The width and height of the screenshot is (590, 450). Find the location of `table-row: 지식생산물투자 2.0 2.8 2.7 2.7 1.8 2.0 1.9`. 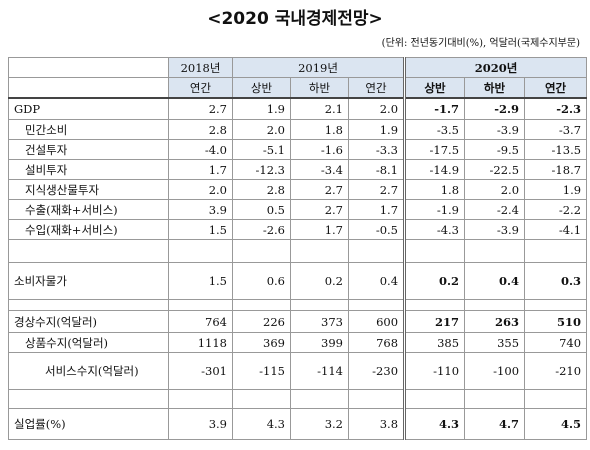

table-row: 지식생산물투자 2.0 2.8 2.7 2.7 1.8 2.0 1.9 is located at coordinates (298, 189).